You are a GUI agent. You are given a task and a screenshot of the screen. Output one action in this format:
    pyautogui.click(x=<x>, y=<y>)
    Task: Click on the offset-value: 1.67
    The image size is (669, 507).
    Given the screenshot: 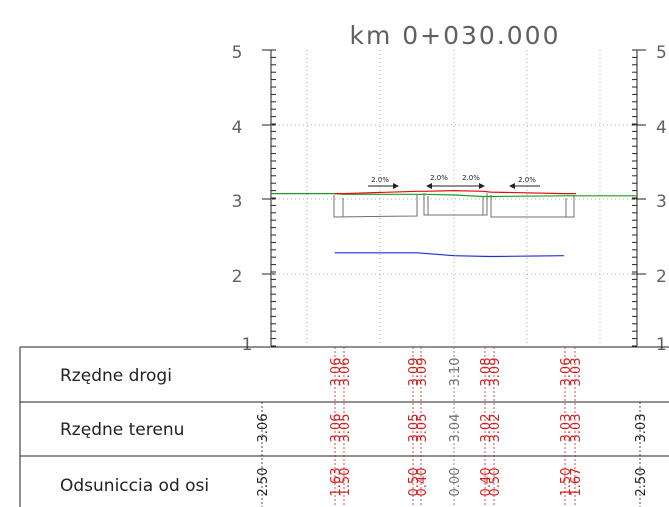 What is the action you would take?
    pyautogui.click(x=576, y=482)
    